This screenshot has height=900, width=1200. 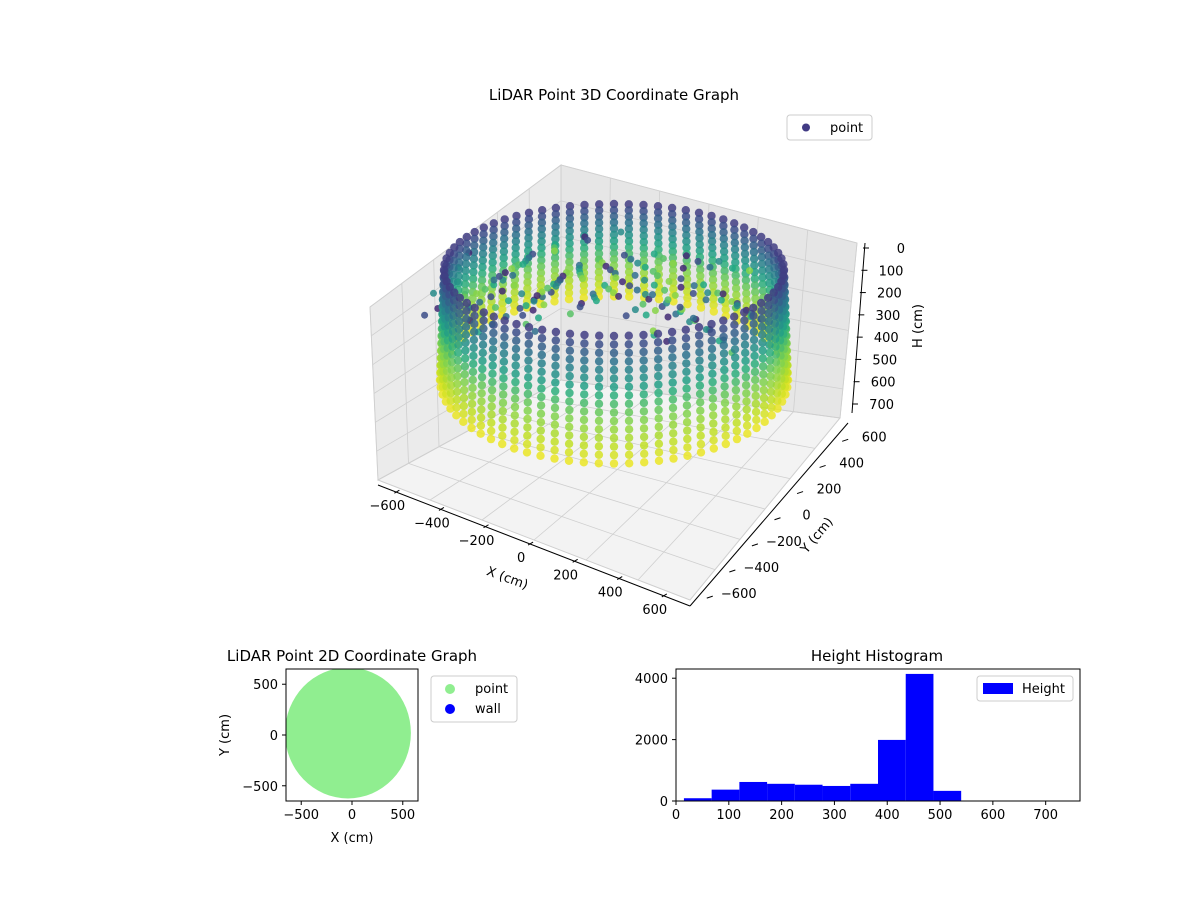 I want to click on y-axis-label-2d: Y (cm), so click(x=225, y=735).